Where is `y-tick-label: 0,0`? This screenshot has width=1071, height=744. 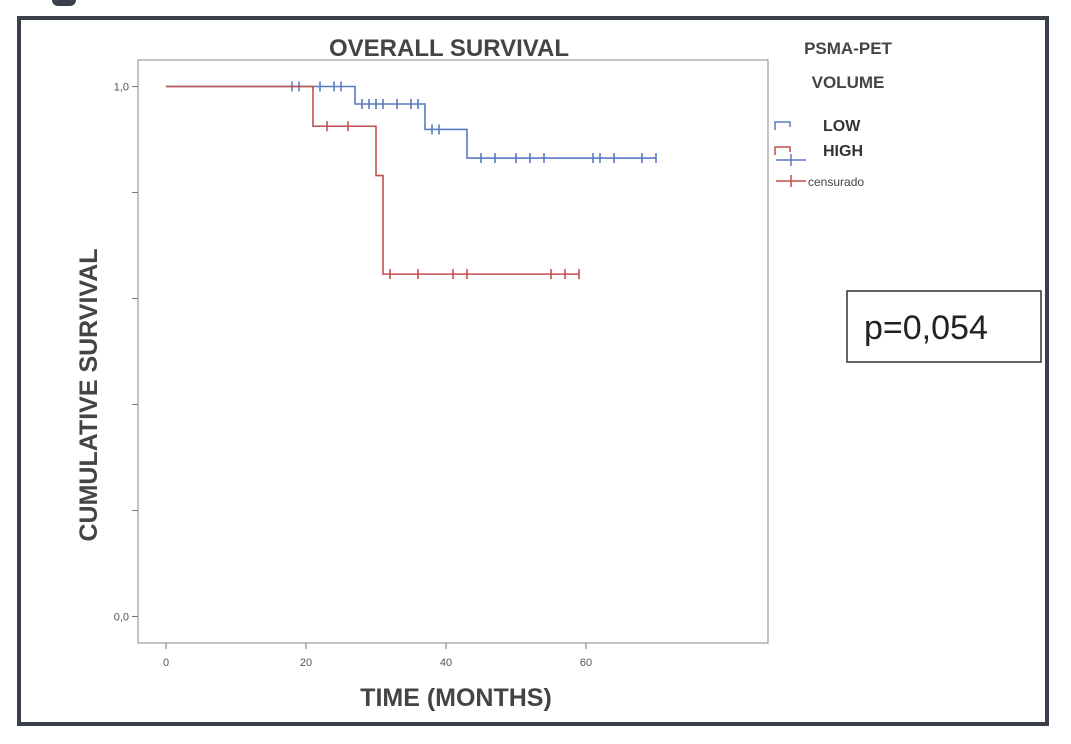
y-tick-label: 0,0 is located at coordinates (121, 618).